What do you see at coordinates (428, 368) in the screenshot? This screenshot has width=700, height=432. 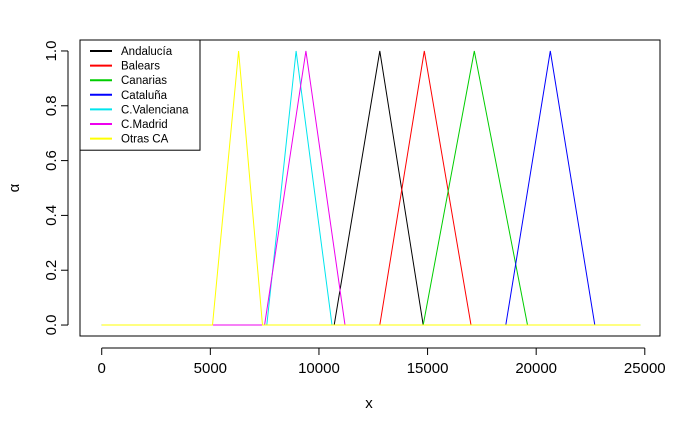 I see `x-tick-label-3: 15000` at bounding box center [428, 368].